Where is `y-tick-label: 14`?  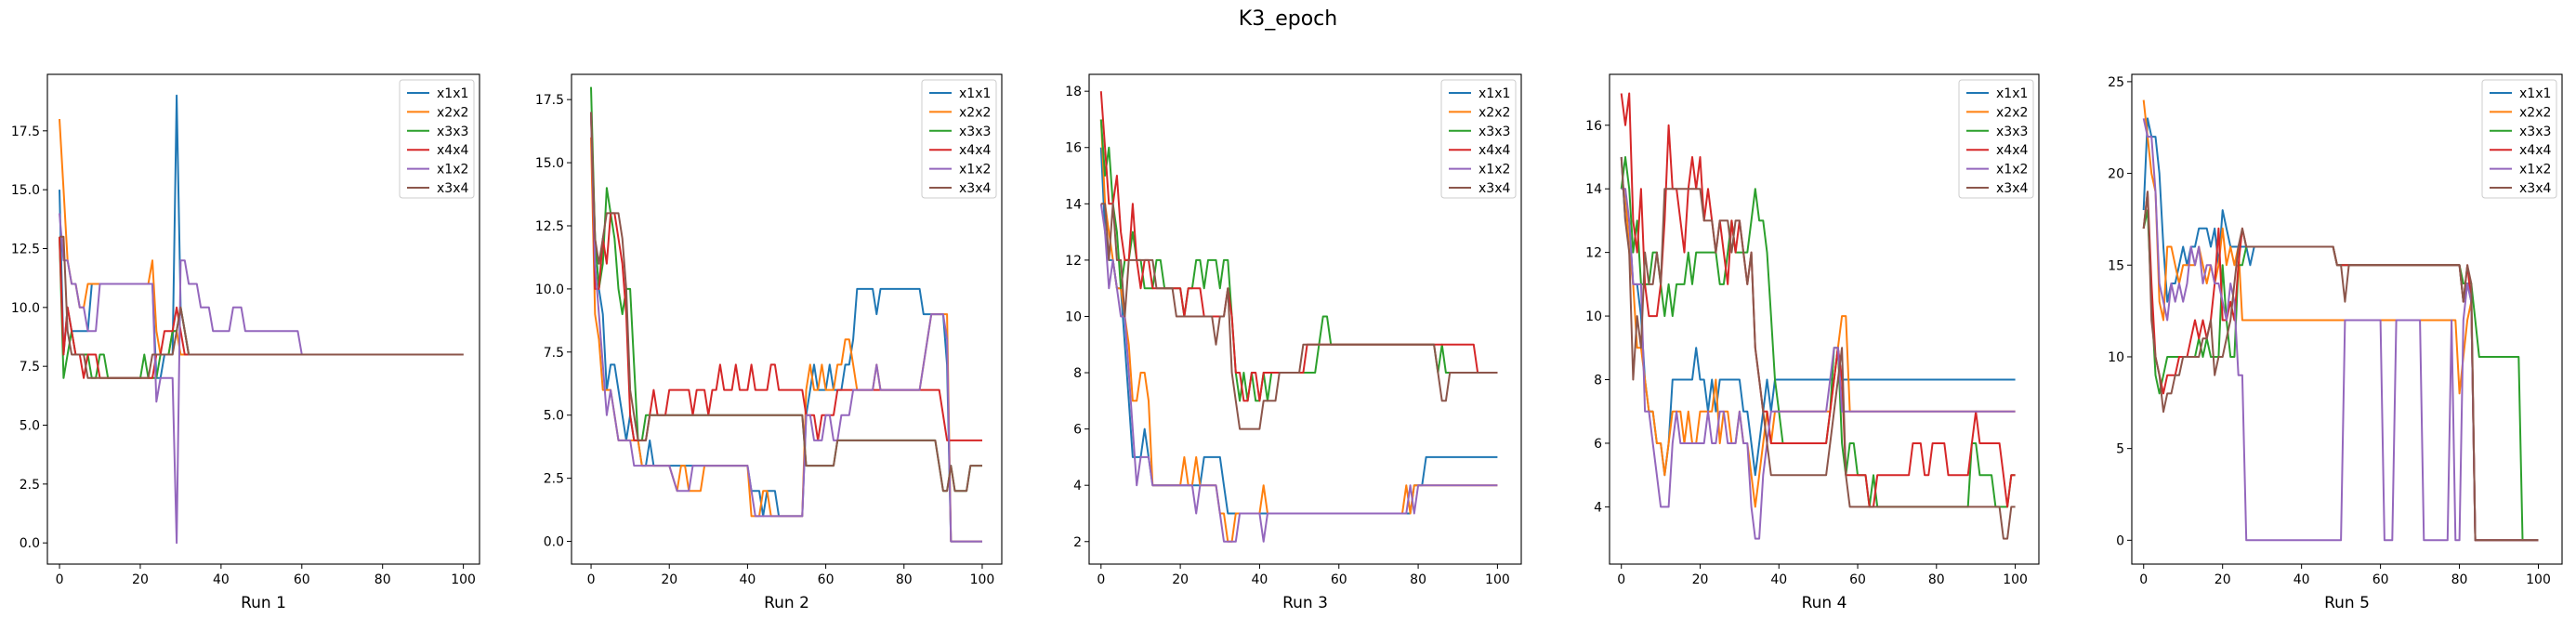
y-tick-label: 14 is located at coordinates (1073, 204).